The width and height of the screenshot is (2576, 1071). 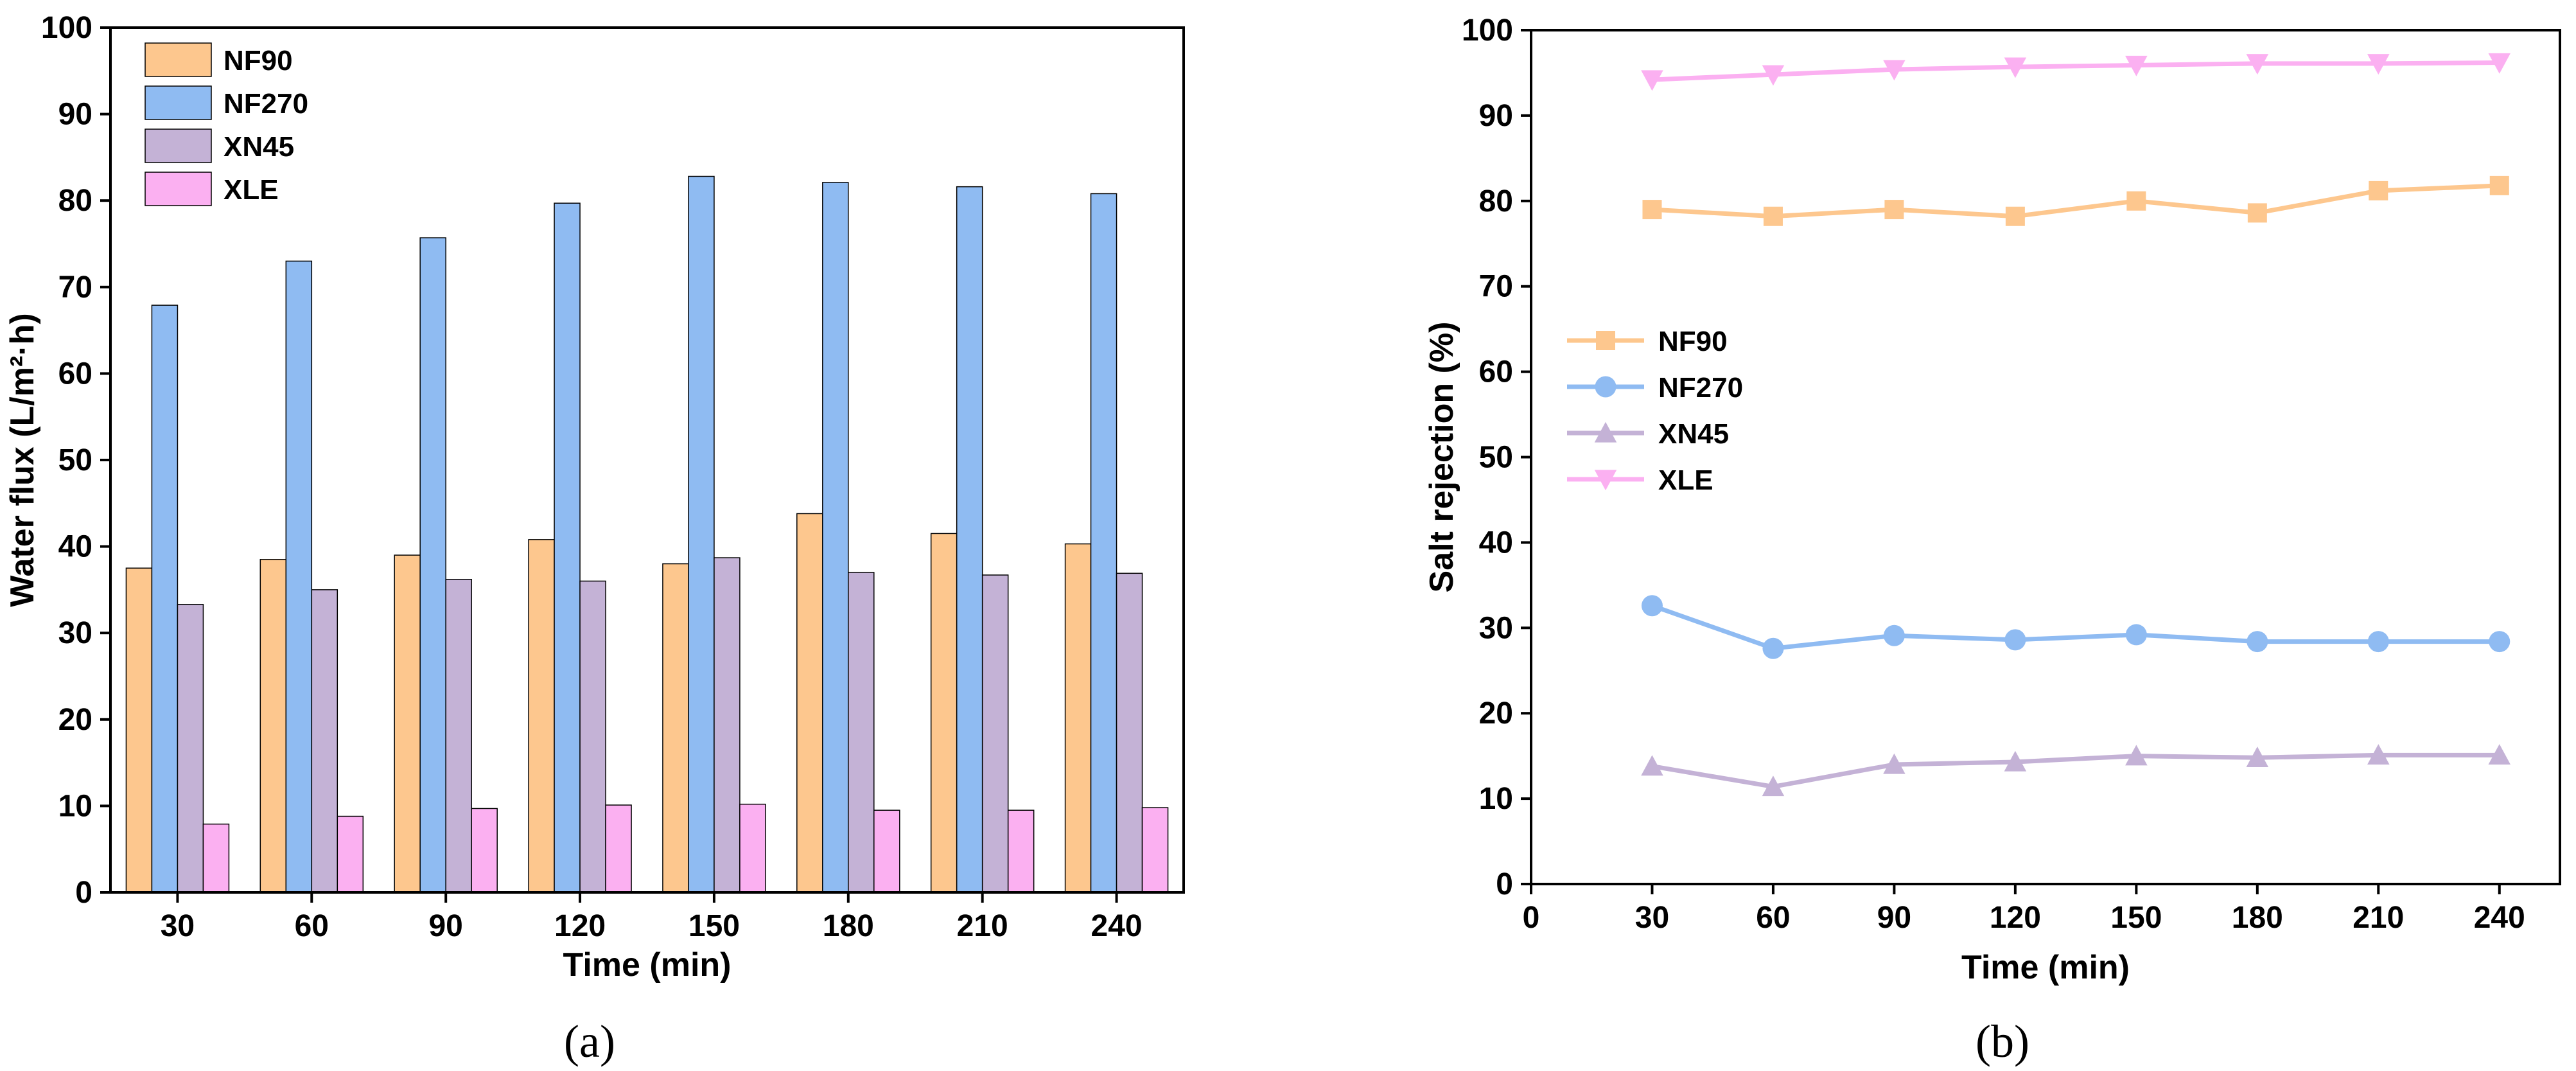 I want to click on x-tick-label-b-60: 60, so click(x=1773, y=918).